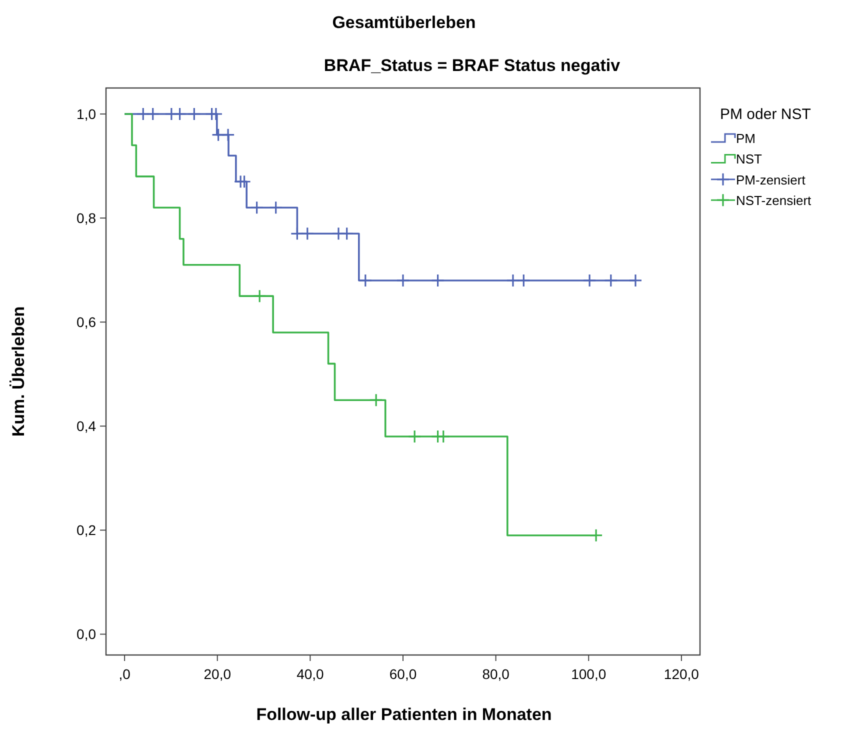 The height and width of the screenshot is (745, 849). I want to click on y-tick-label: 0,6, so click(86, 322).